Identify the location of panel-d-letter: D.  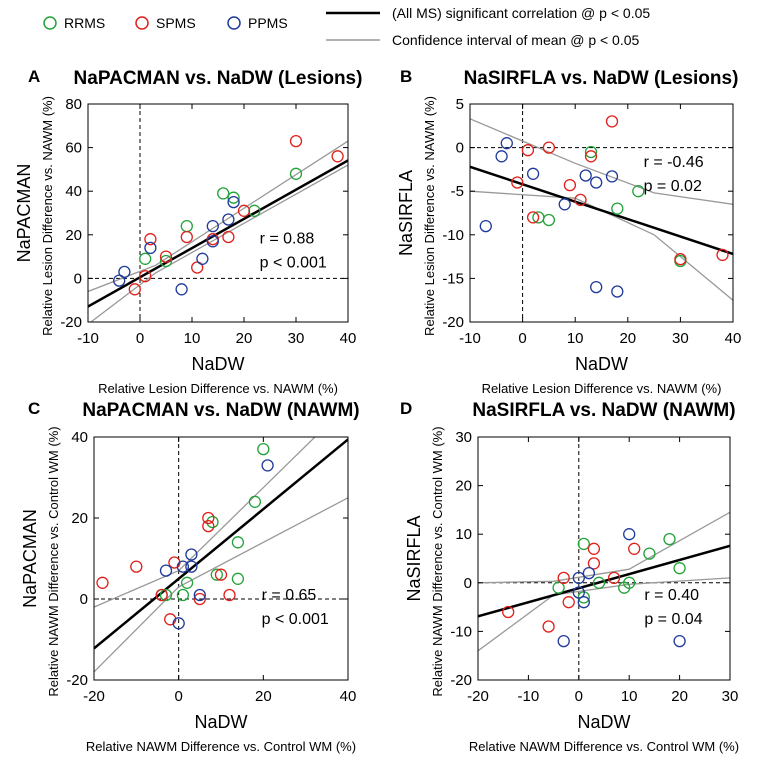
(406, 408).